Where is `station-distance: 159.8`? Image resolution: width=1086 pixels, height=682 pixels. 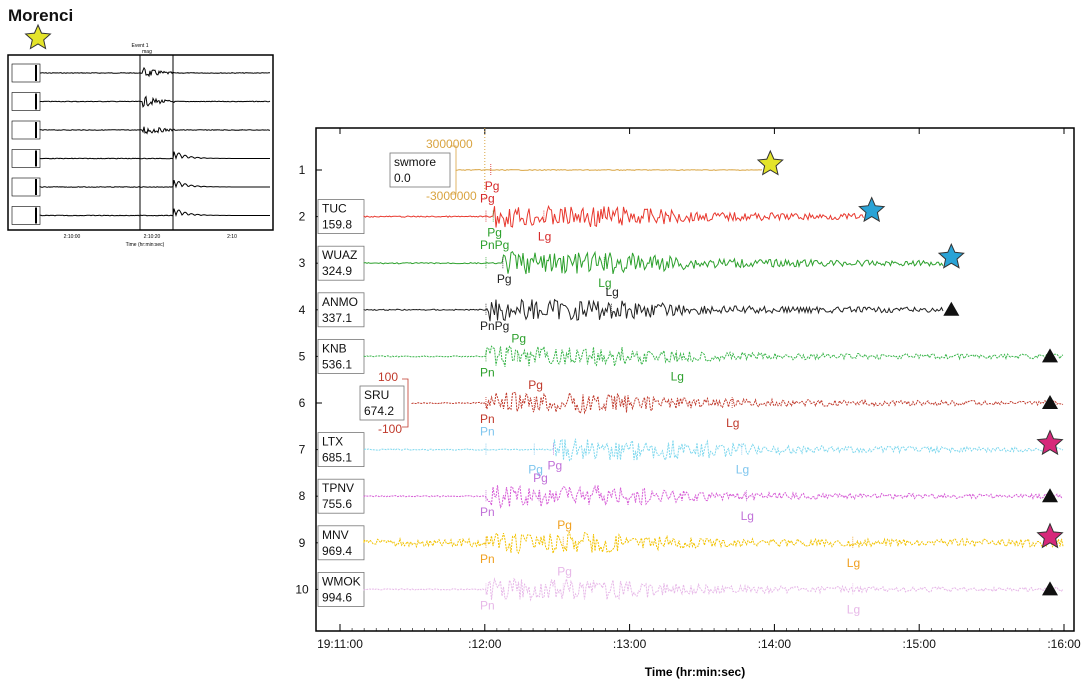 station-distance: 159.8 is located at coordinates (337, 225).